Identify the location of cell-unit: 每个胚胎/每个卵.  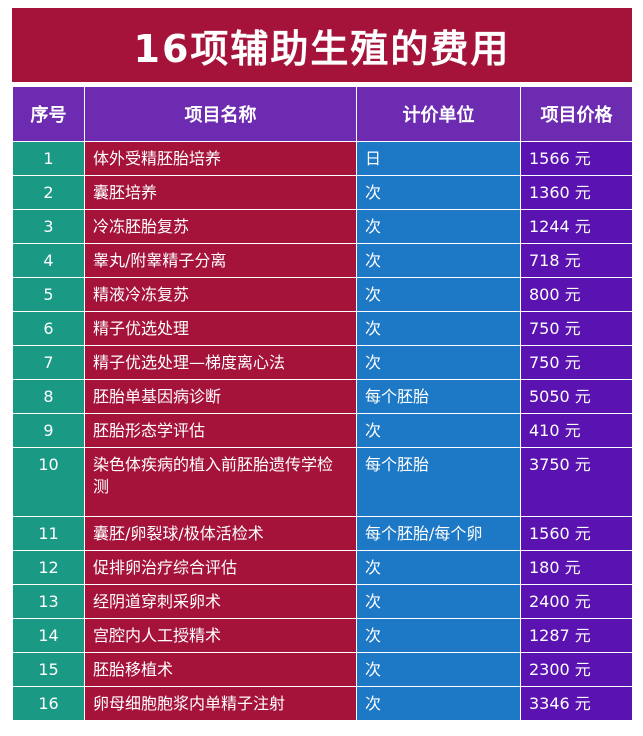
(438, 533).